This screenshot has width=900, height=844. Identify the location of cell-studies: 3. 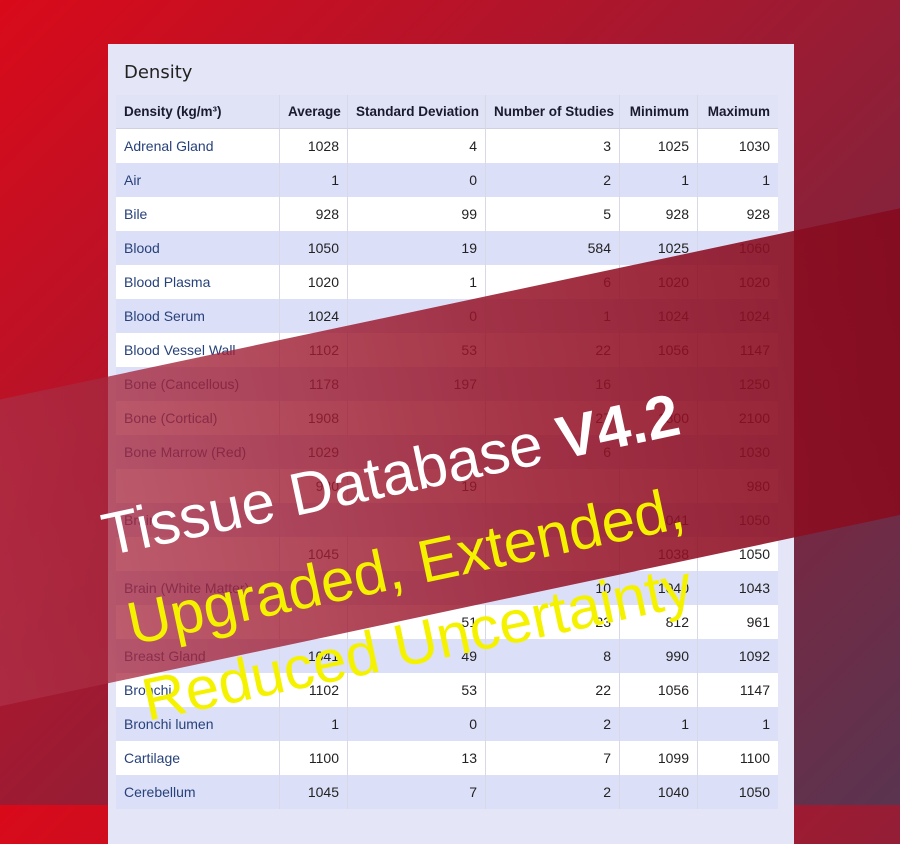
(553, 146).